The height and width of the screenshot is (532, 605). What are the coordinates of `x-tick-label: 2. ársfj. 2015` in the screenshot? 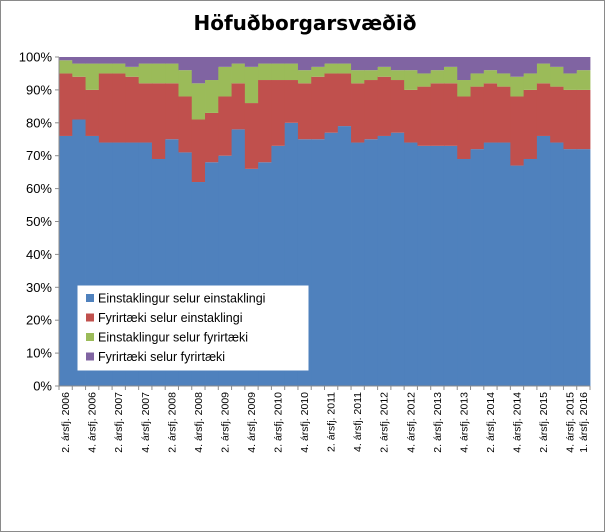 It's located at (544, 422).